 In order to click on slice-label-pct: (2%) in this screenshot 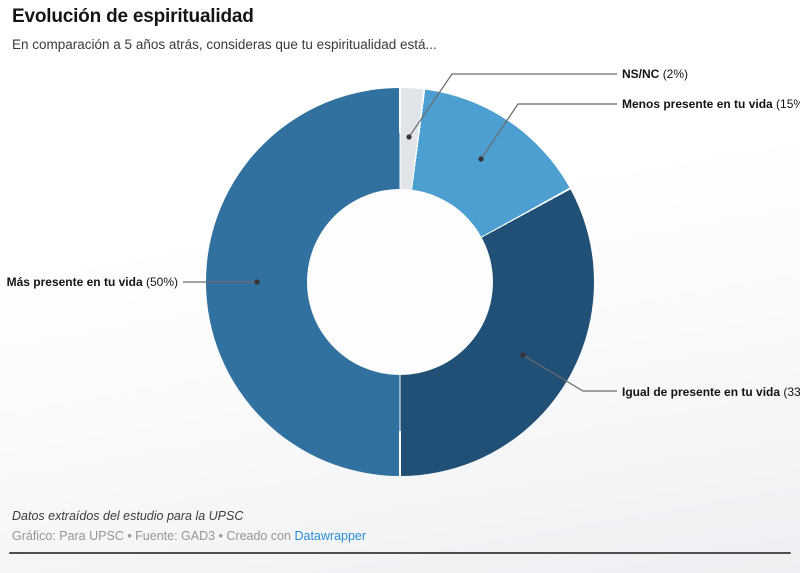, I will do `click(675, 74)`.